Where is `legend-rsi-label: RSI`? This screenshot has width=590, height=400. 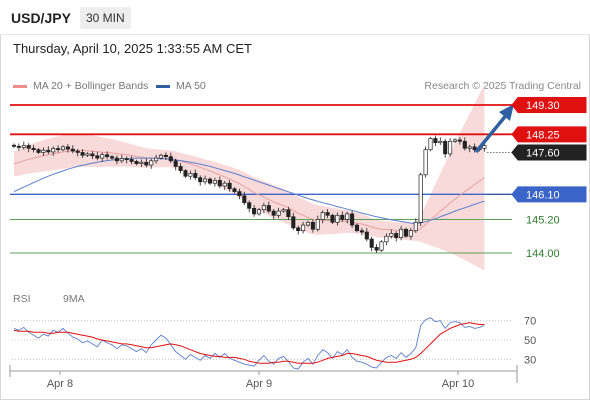
legend-rsi-label: RSI is located at coordinates (22, 299).